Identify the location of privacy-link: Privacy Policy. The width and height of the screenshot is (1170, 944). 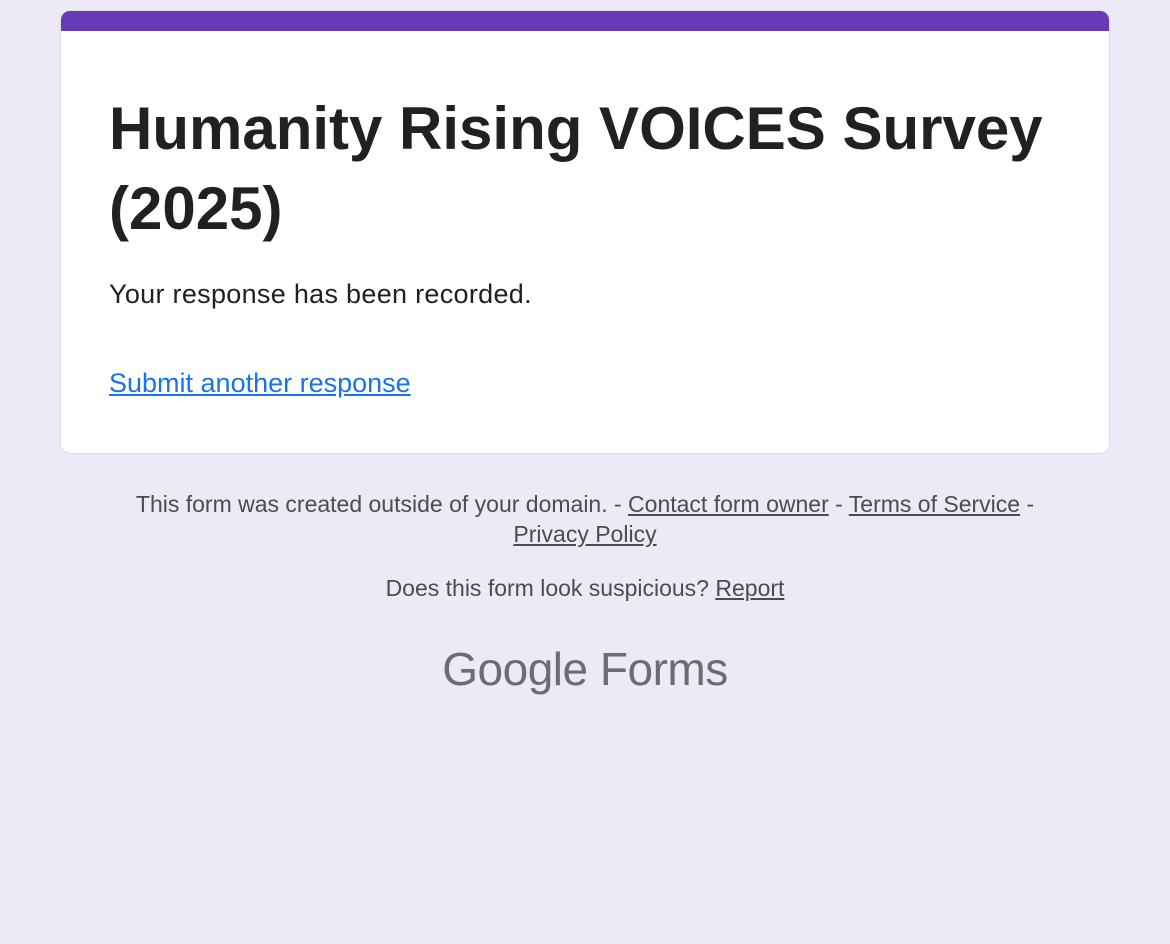
(585, 534).